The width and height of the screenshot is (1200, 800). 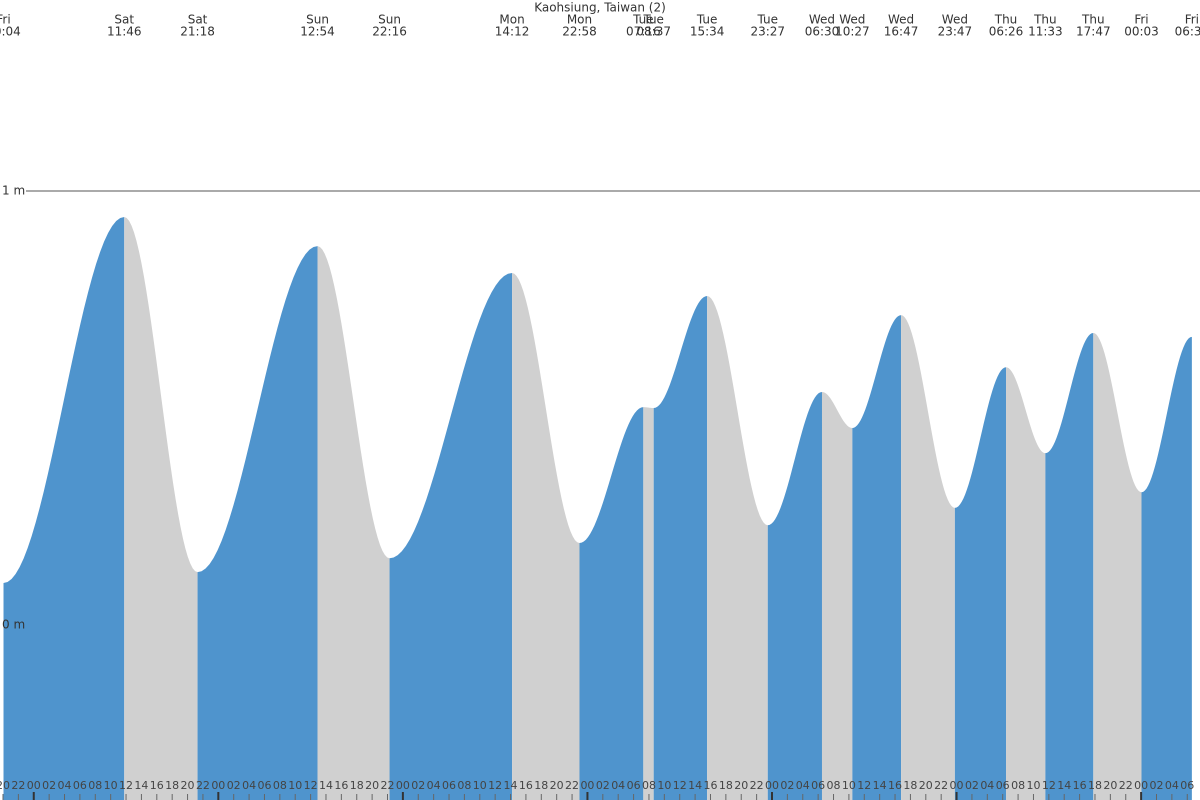 I want to click on extreme-time: 16:47, so click(x=901, y=32).